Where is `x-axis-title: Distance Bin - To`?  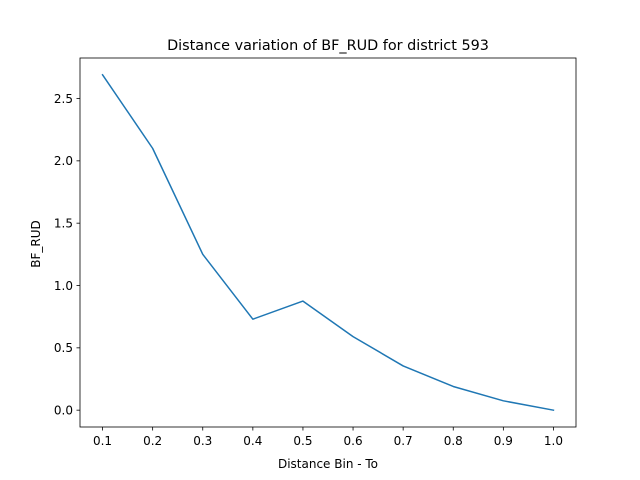 x-axis-title: Distance Bin - To is located at coordinates (328, 464).